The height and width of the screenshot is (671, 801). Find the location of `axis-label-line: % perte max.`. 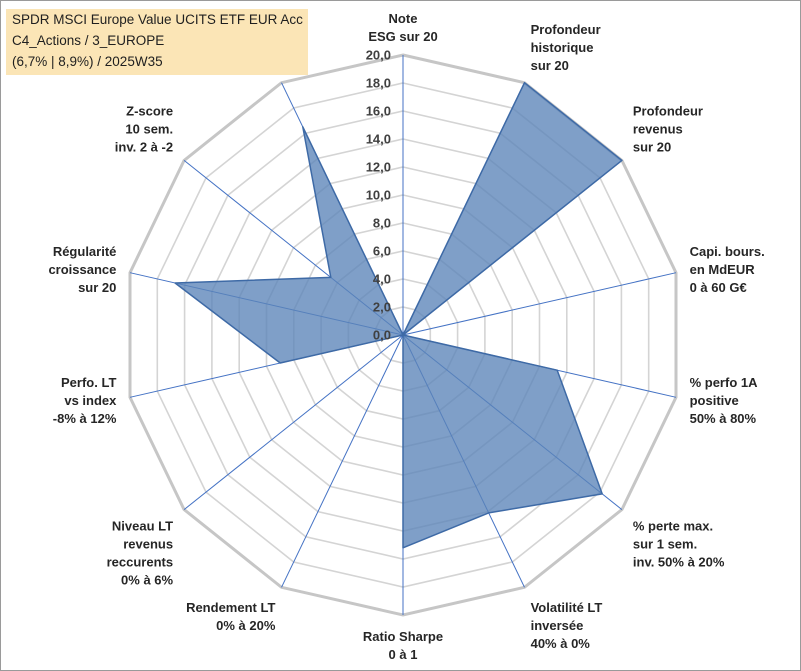

axis-label-line: % perte max. is located at coordinates (673, 525).